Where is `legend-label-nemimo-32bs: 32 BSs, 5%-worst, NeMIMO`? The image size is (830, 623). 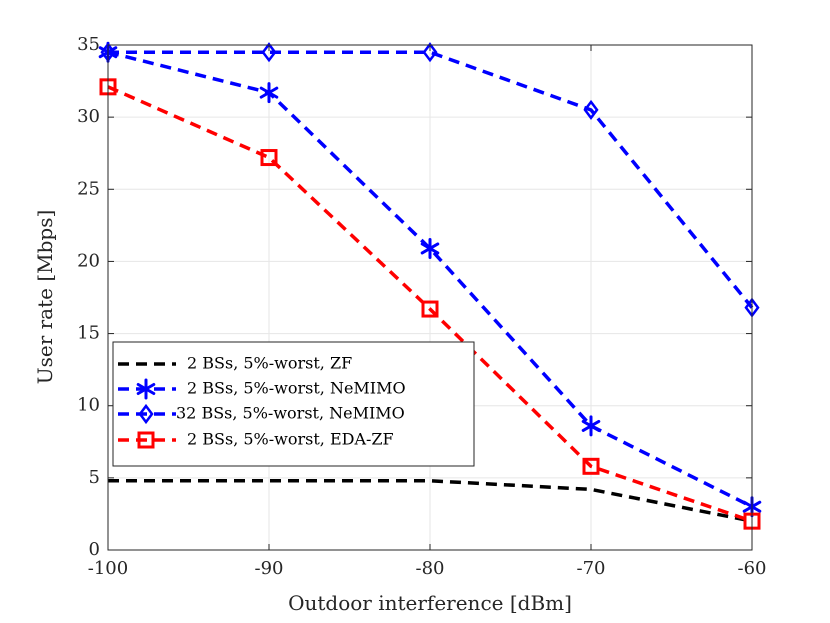
legend-label-nemimo-32bs: 32 BSs, 5%-worst, NeMIMO is located at coordinates (290, 413).